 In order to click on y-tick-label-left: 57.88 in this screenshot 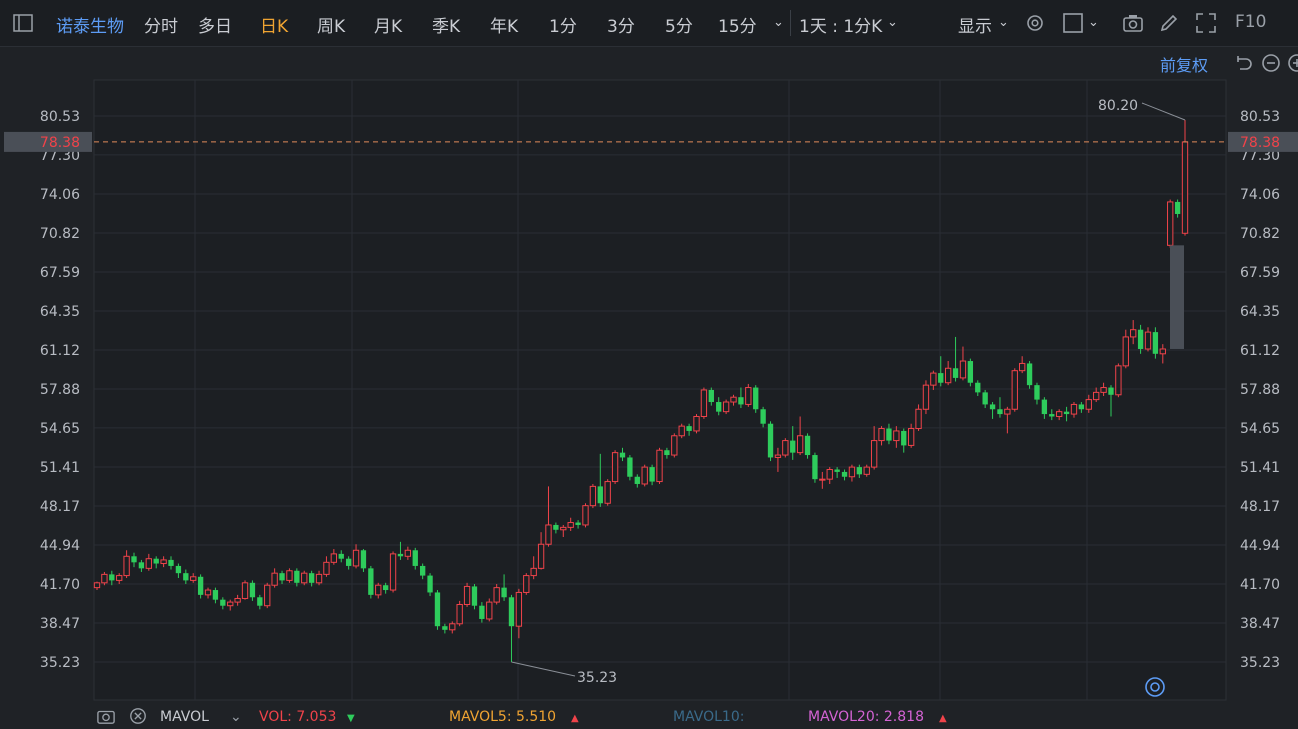, I will do `click(60, 390)`.